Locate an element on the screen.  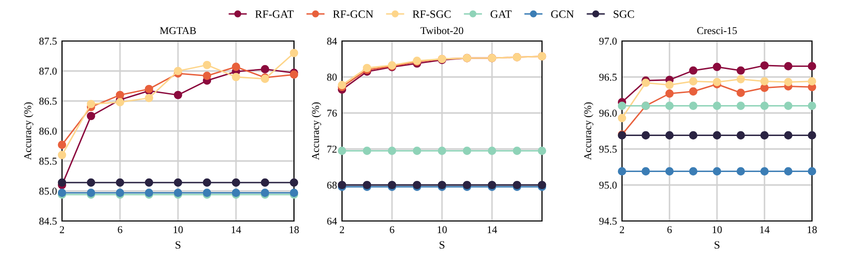
y-tick-label: 84 is located at coordinates (332, 41).